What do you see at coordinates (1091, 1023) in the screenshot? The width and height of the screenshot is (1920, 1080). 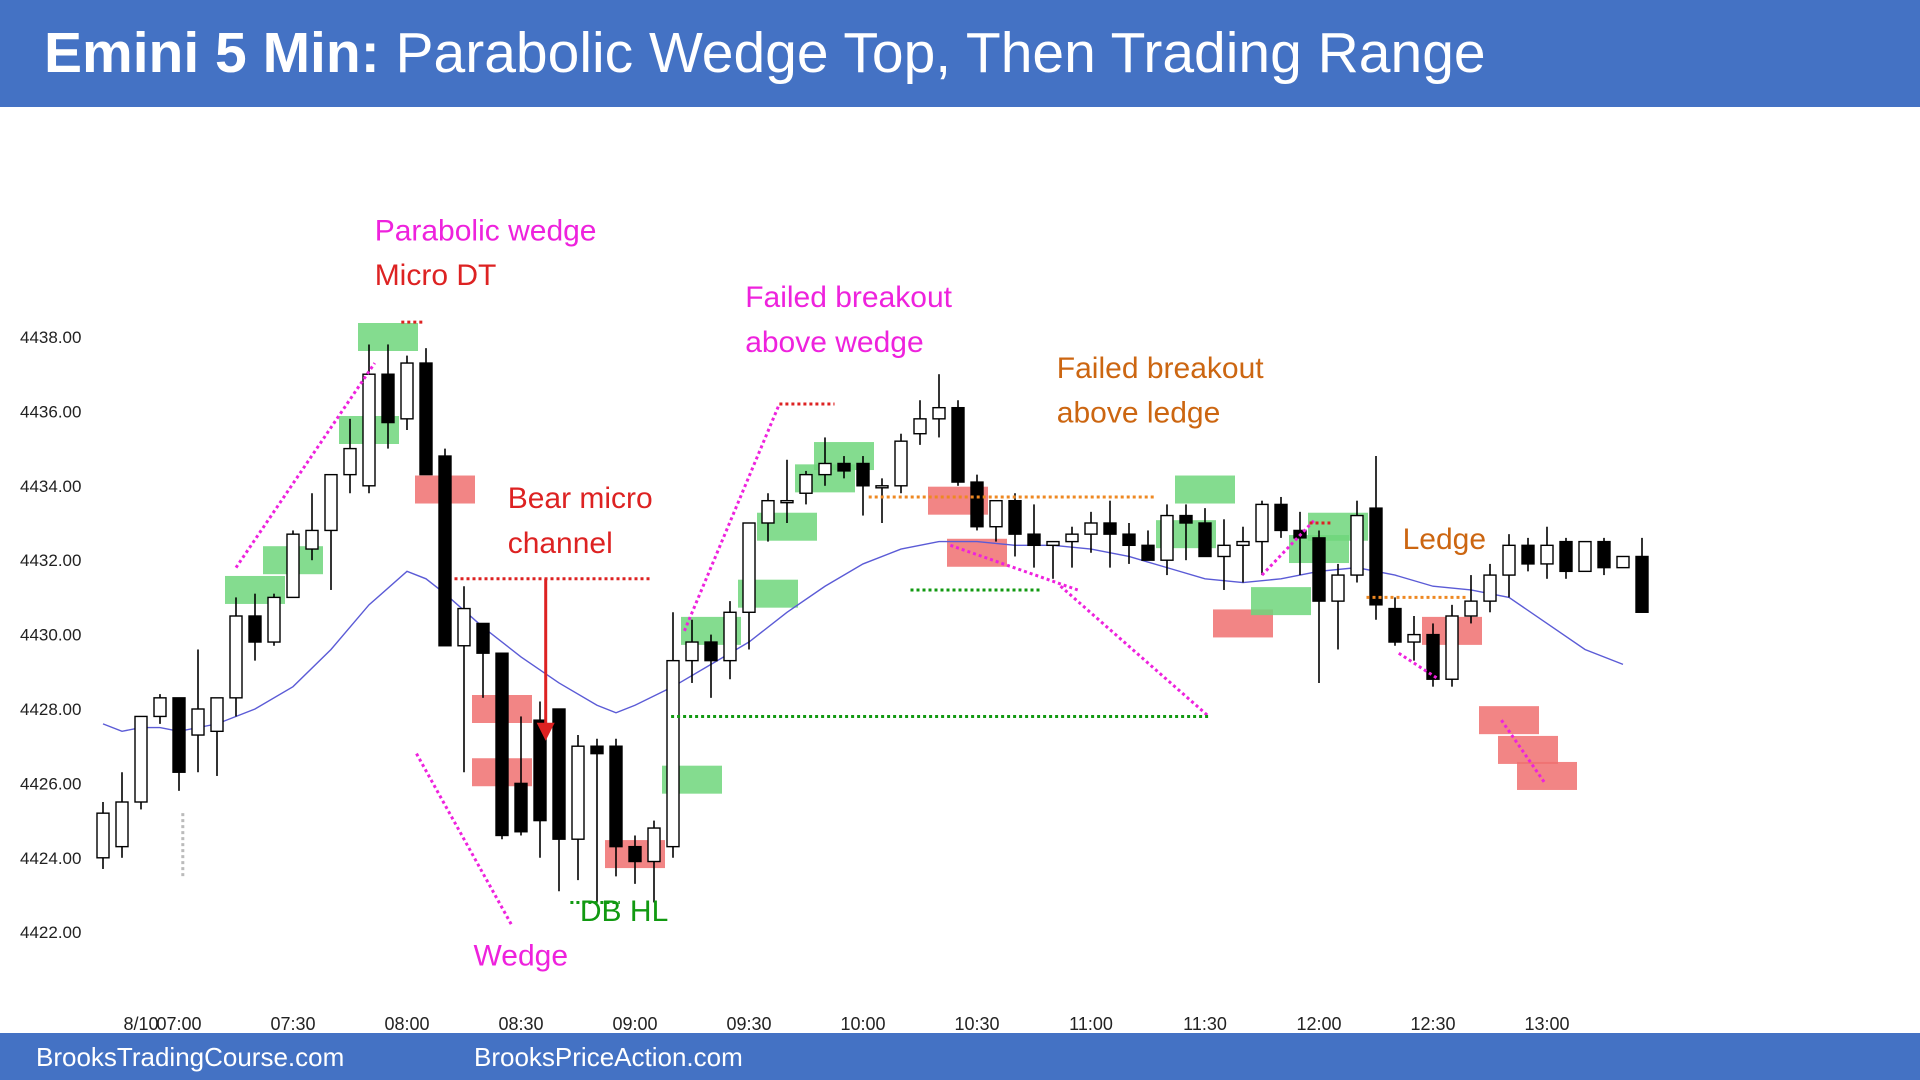 I see `x-tick-label: 11:00` at bounding box center [1091, 1023].